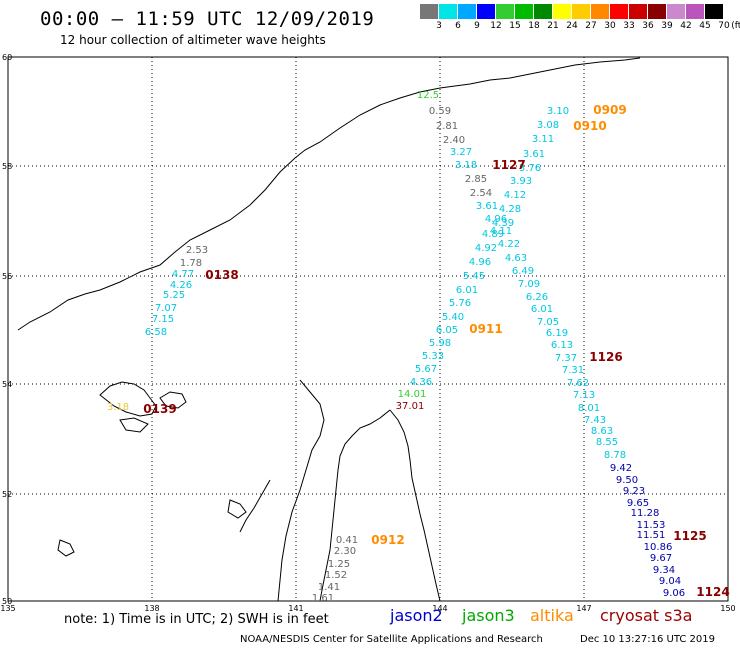 The width and height of the screenshot is (740, 650). Describe the element at coordinates (534, 154) in the screenshot. I see `wave-height-value: 3.61` at that location.